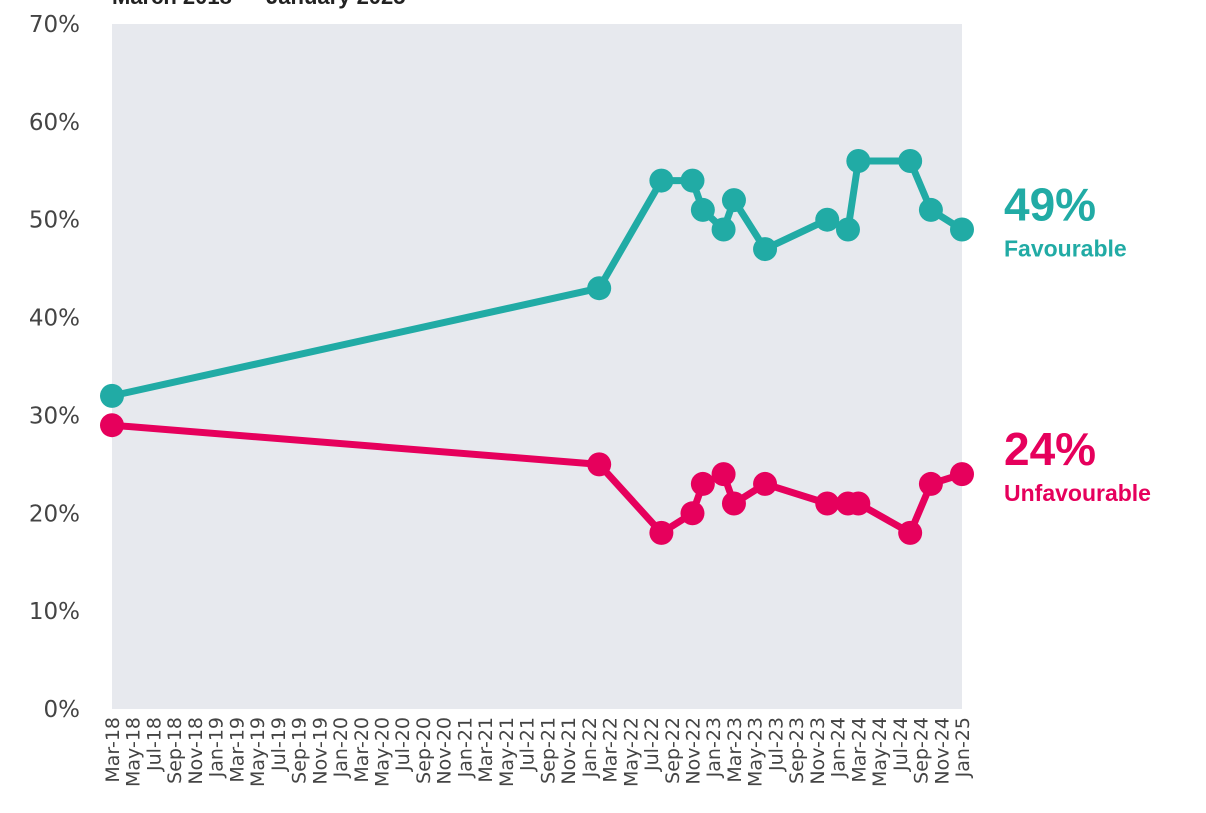 The width and height of the screenshot is (1206, 813). Describe the element at coordinates (54, 612) in the screenshot. I see `y-tick-label: 10%` at that location.